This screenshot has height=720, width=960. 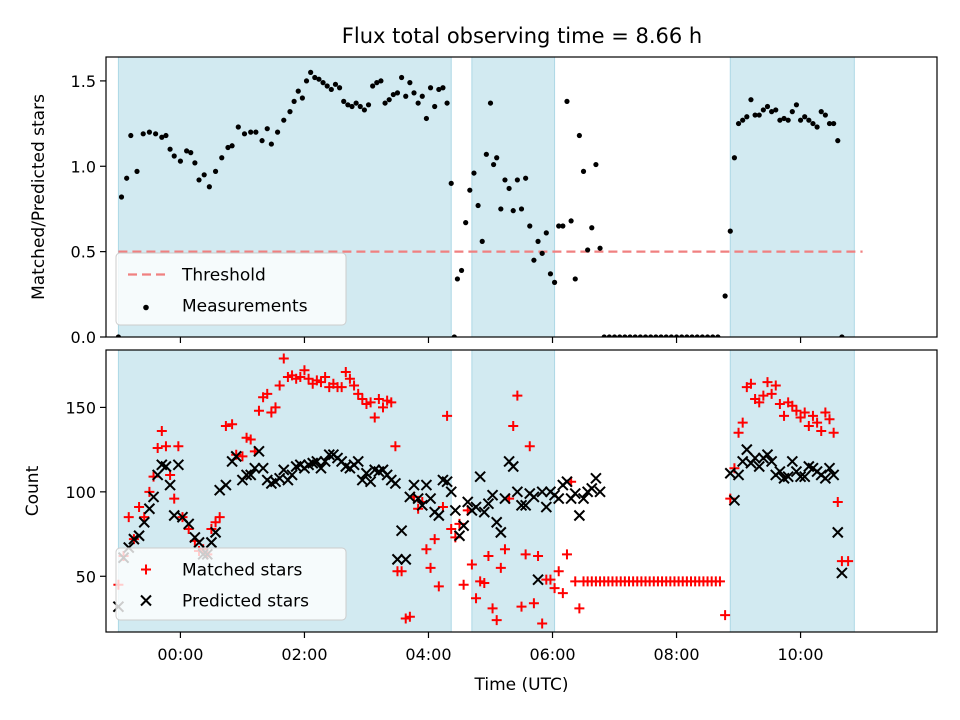 What do you see at coordinates (231, 584) in the screenshot?
I see `count-legend-box` at bounding box center [231, 584].